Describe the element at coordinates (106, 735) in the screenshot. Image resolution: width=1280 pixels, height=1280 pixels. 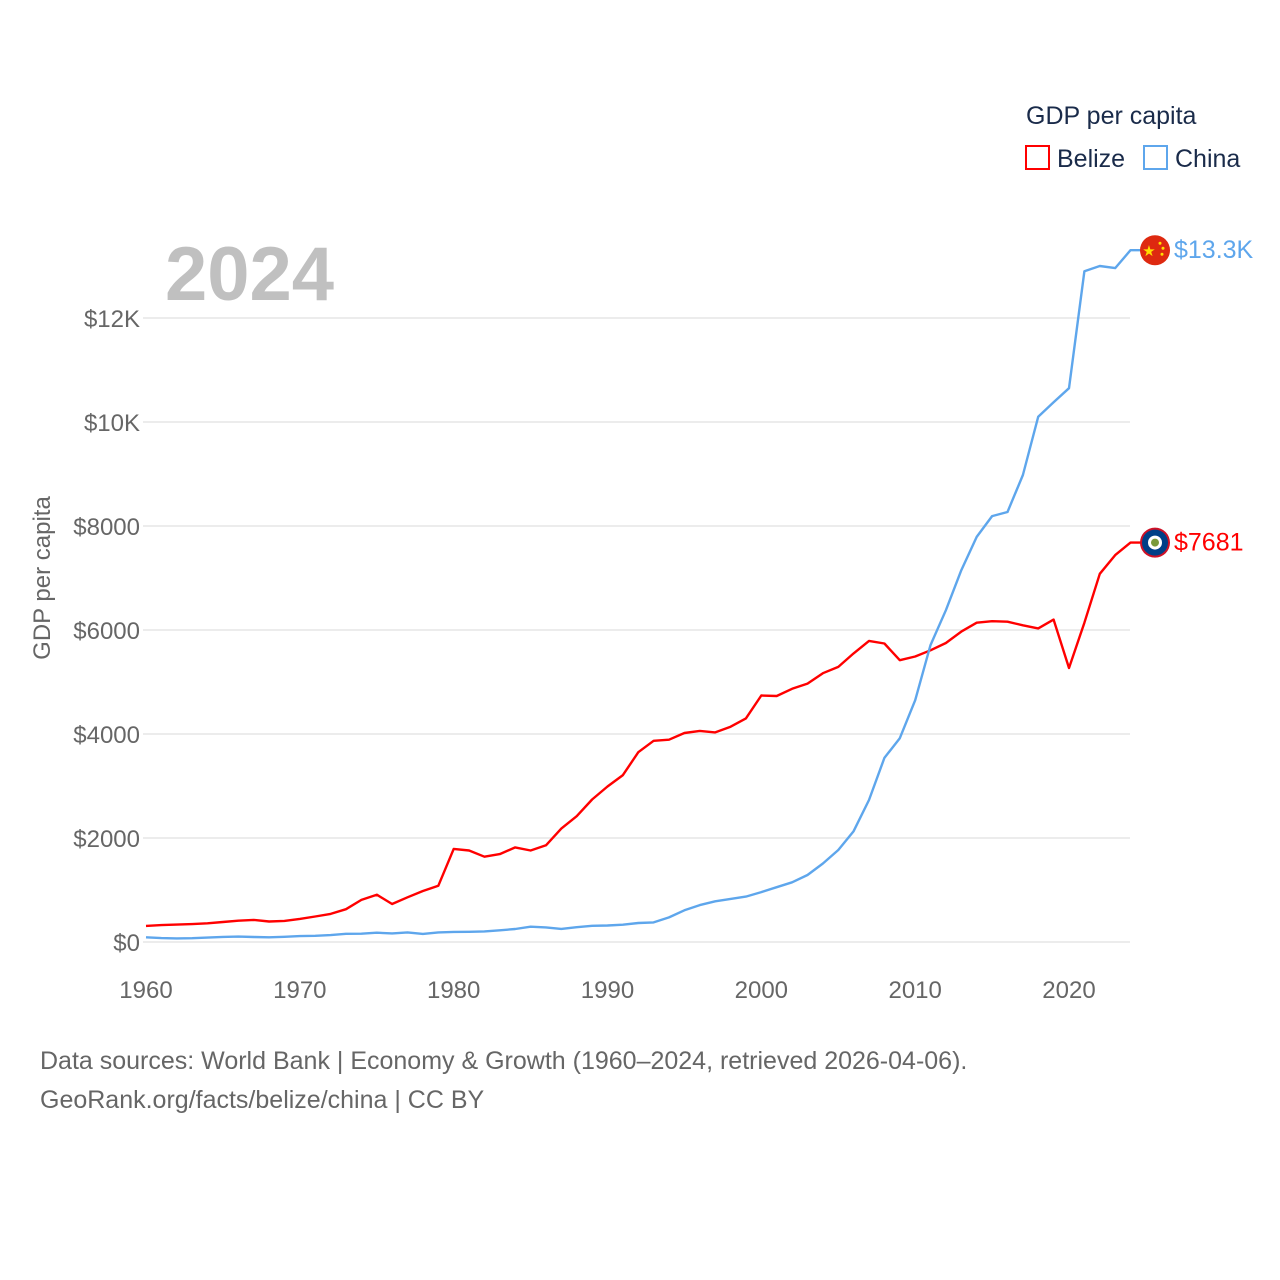
I see `y-tick-label: $4000` at that location.